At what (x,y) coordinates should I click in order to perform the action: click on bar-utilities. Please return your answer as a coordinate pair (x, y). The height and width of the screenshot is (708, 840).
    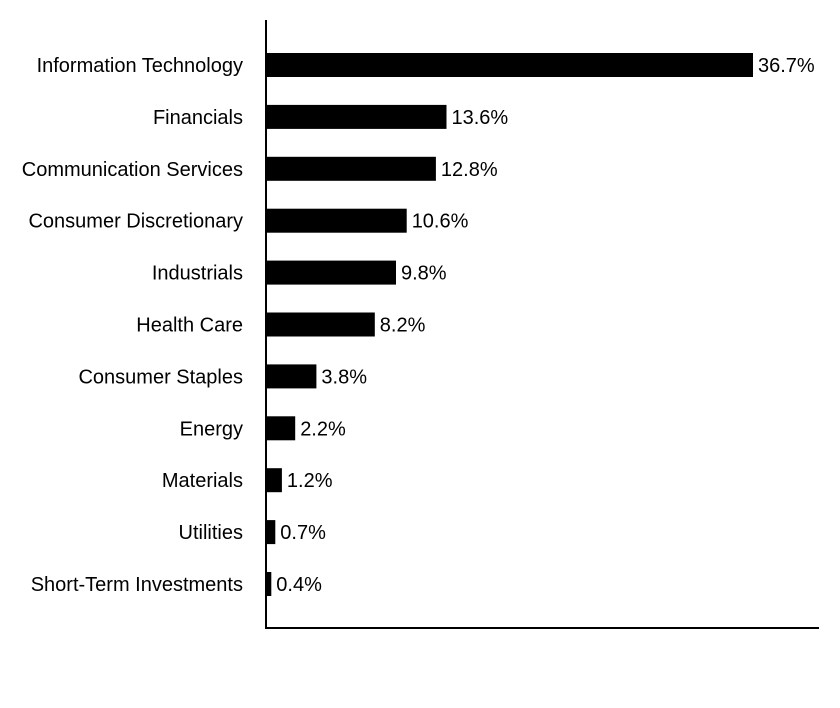
    Looking at the image, I should click on (271, 532).